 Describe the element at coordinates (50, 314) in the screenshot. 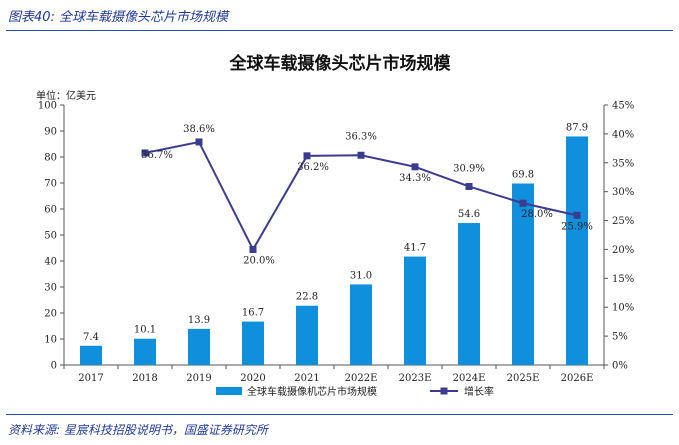

I see `y-left-tick-label: 20` at that location.